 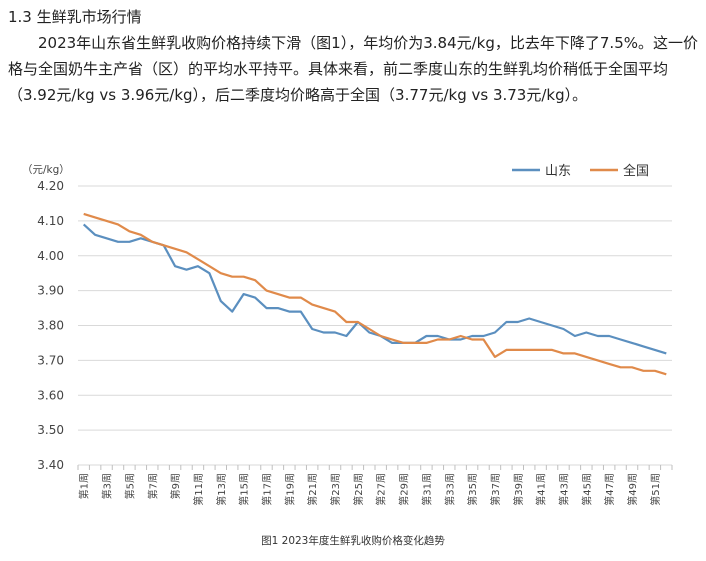 I want to click on x-tick-label: 第5周, so click(x=129, y=486).